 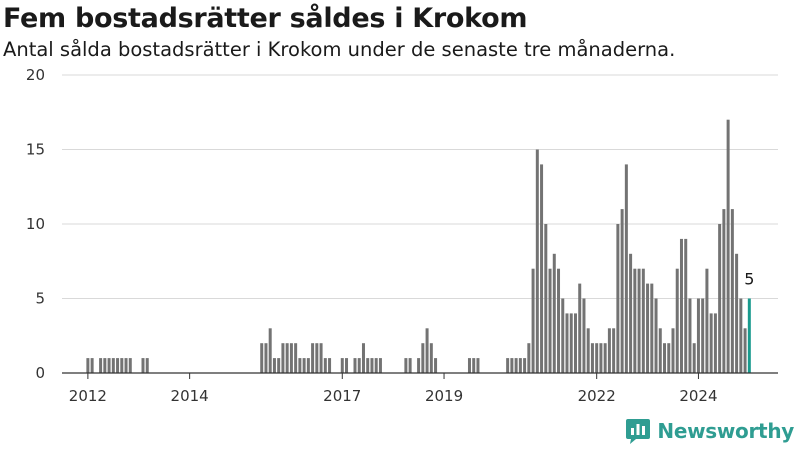 What do you see at coordinates (725, 431) in the screenshot?
I see `brand-name: Newsworthy` at bounding box center [725, 431].